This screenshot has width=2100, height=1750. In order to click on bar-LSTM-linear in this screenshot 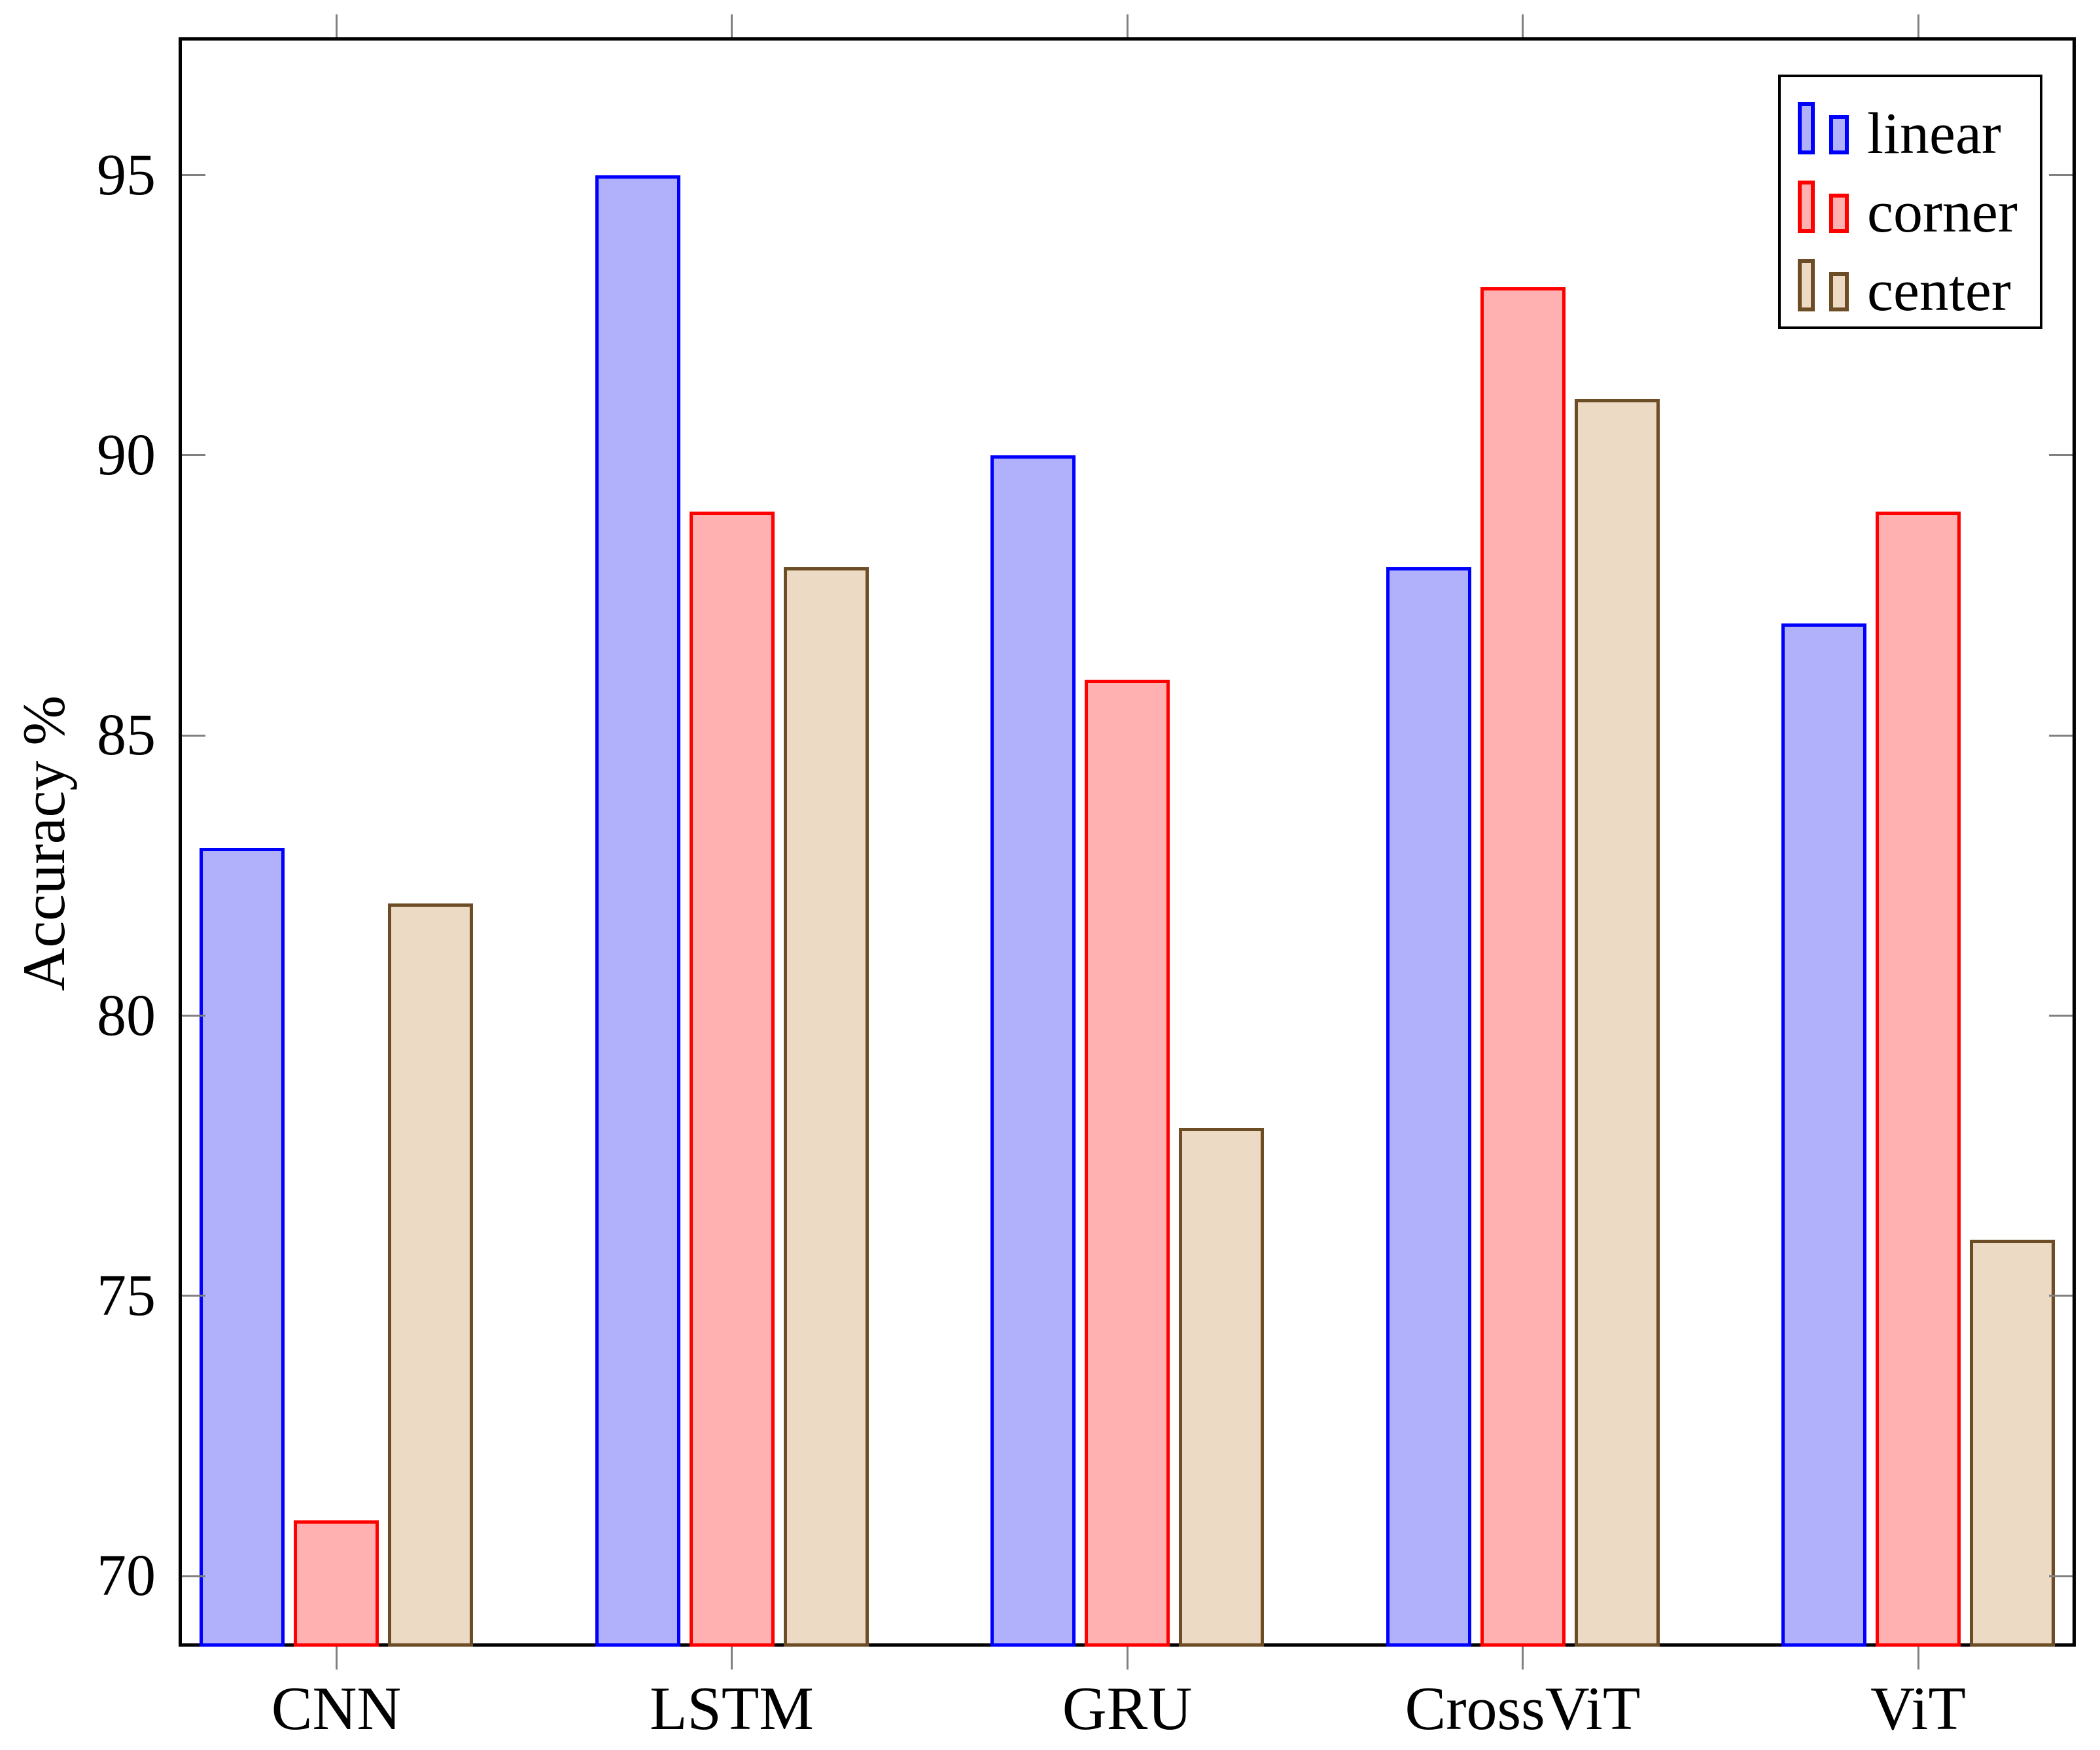, I will do `click(637, 911)`.